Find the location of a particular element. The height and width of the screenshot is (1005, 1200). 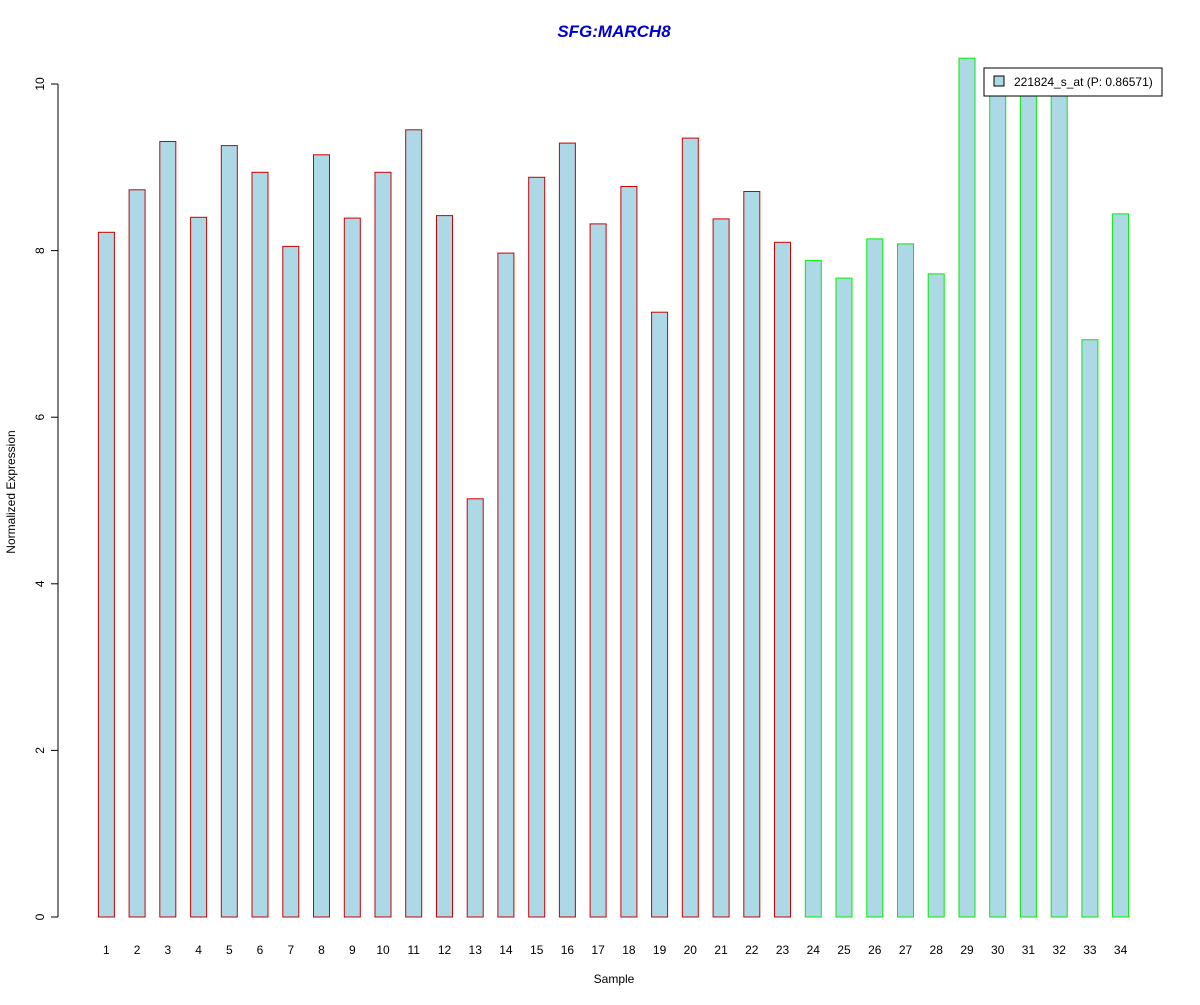

x-tick-label: 26 is located at coordinates (875, 950).